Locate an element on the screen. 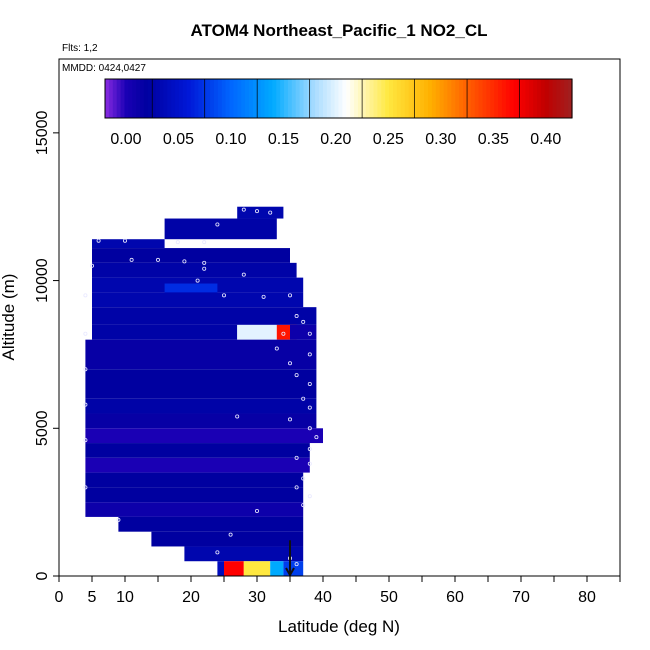 The width and height of the screenshot is (650, 650). x-tick-label: 50 is located at coordinates (389, 597).